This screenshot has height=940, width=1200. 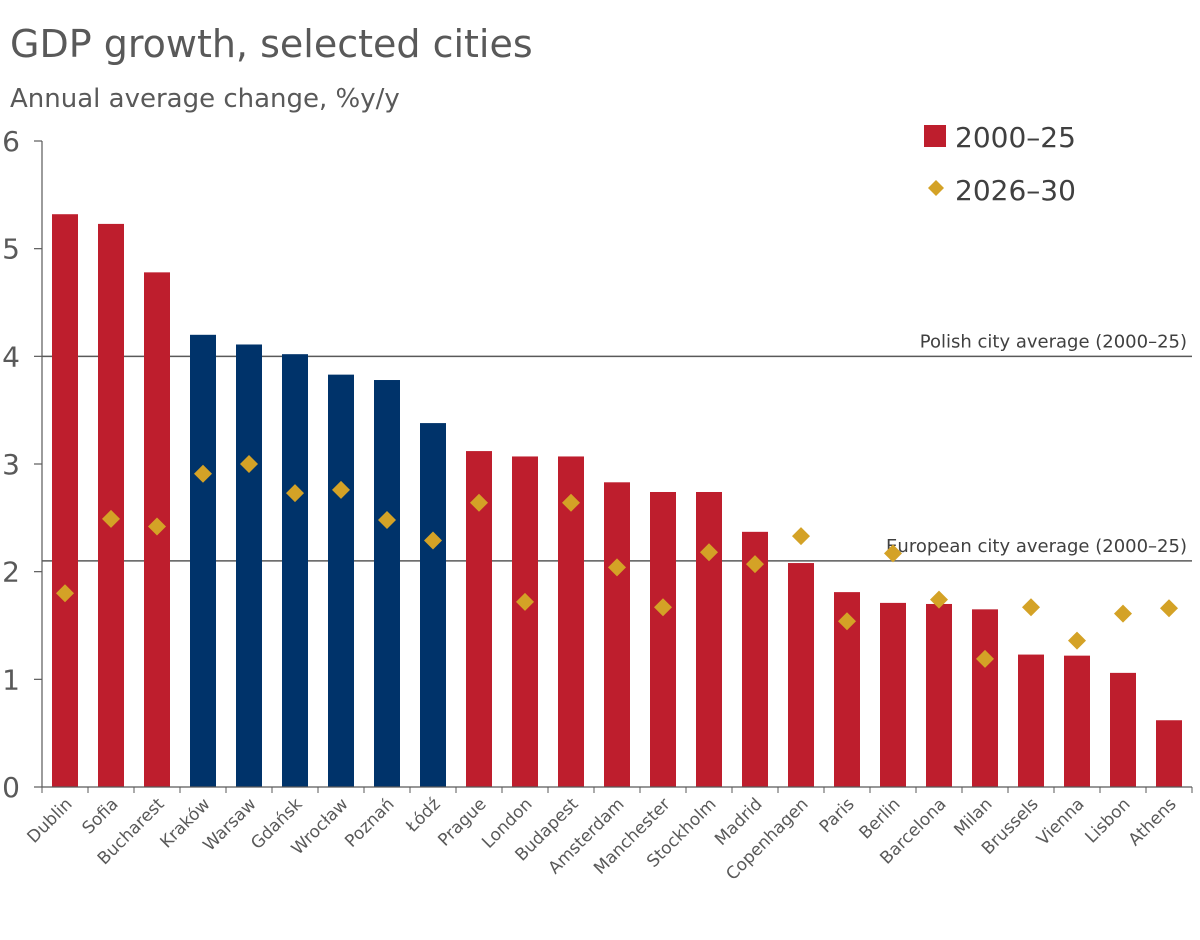 What do you see at coordinates (1077, 640) in the screenshot?
I see `marker-vienna` at bounding box center [1077, 640].